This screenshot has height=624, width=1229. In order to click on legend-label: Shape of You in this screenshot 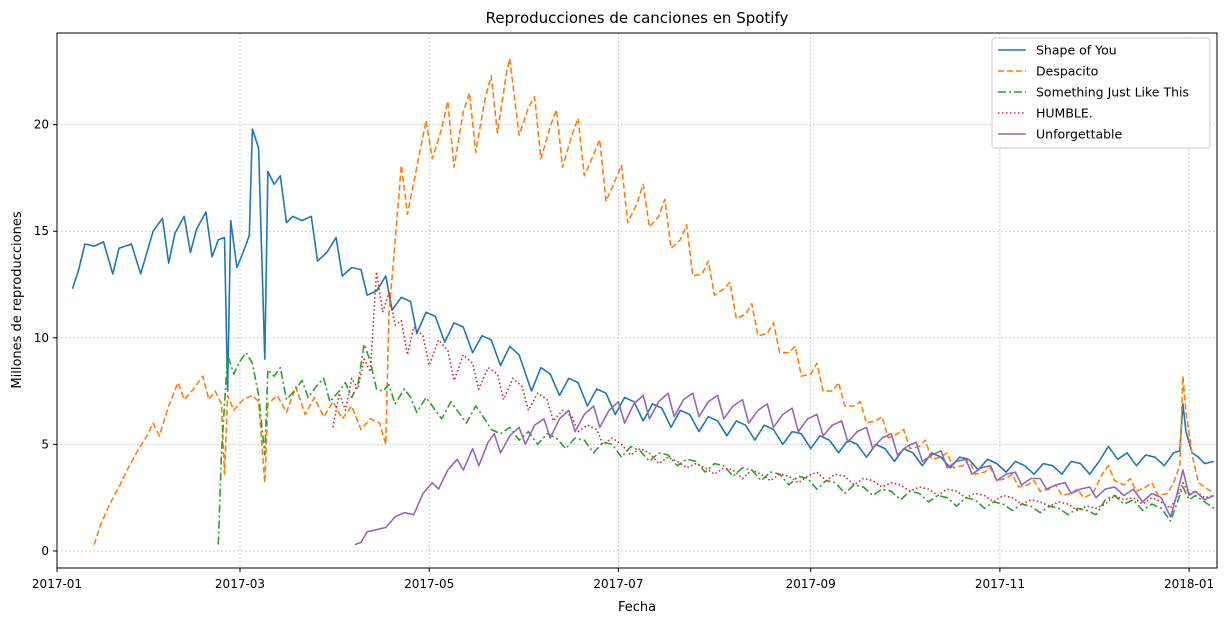, I will do `click(1076, 50)`.